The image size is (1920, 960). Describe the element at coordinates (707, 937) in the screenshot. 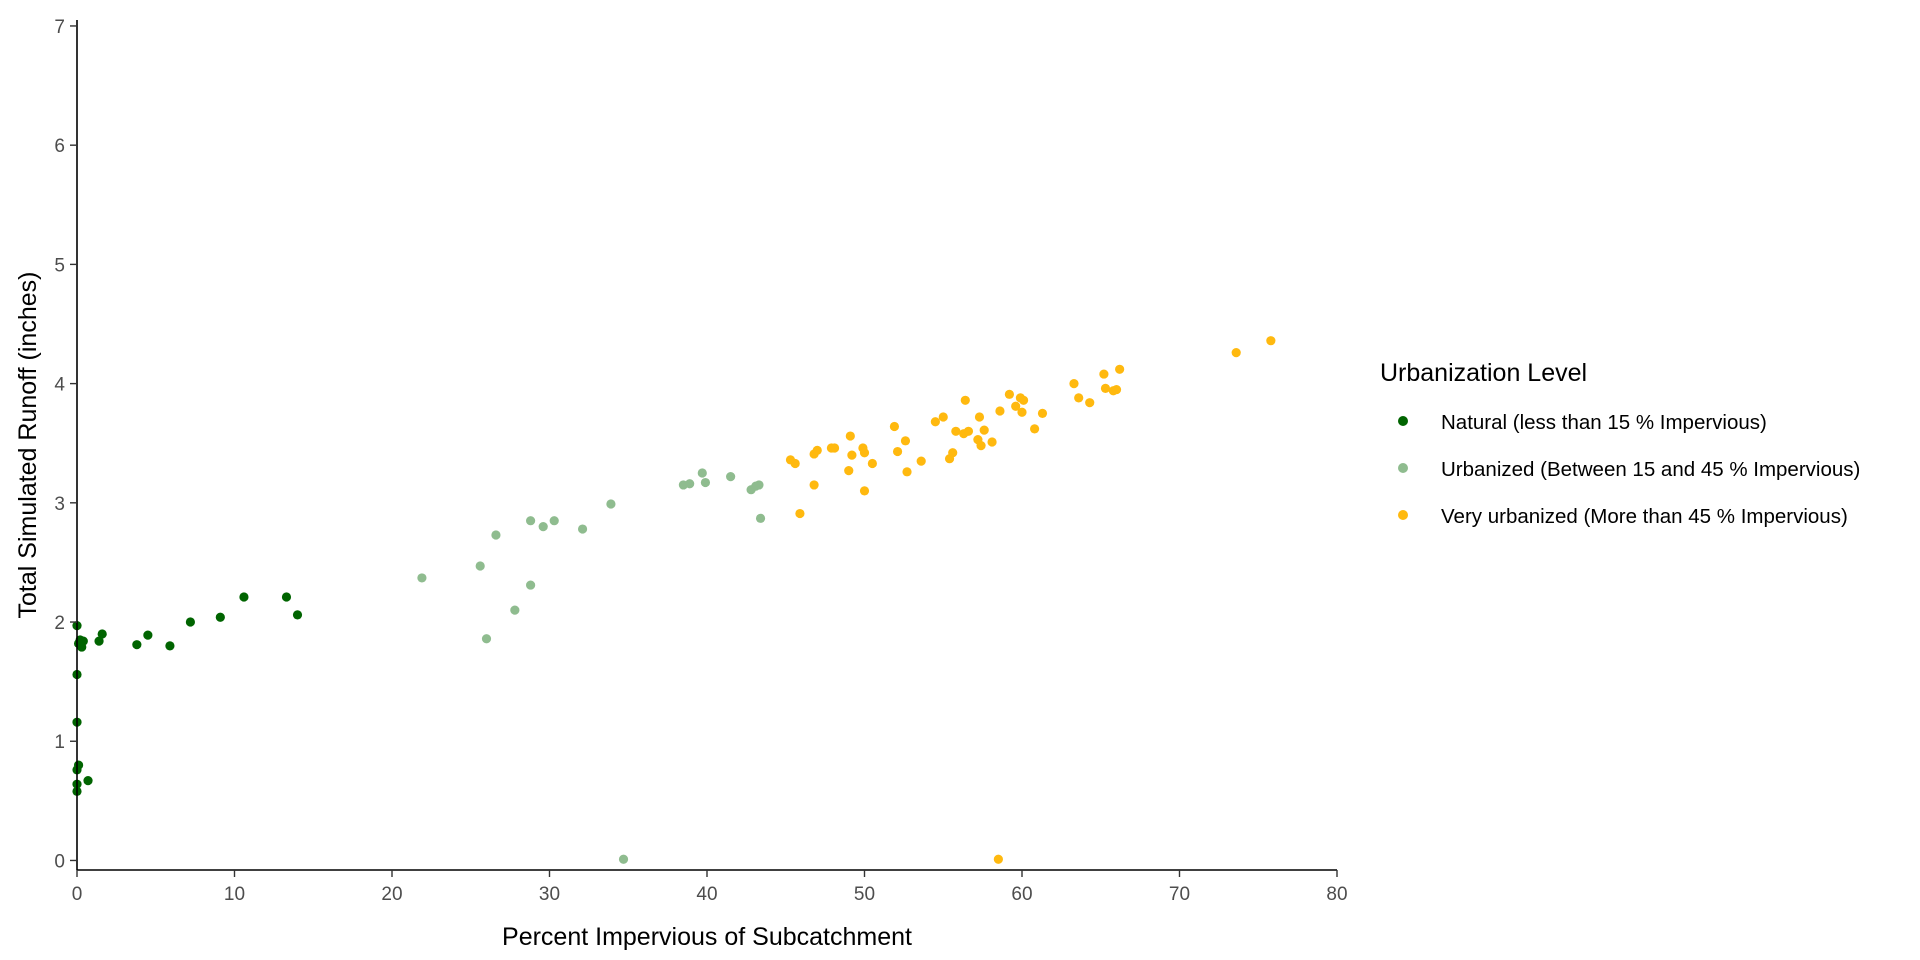

I see `x-axis-title: Percent Impervious of Subcatchment` at that location.